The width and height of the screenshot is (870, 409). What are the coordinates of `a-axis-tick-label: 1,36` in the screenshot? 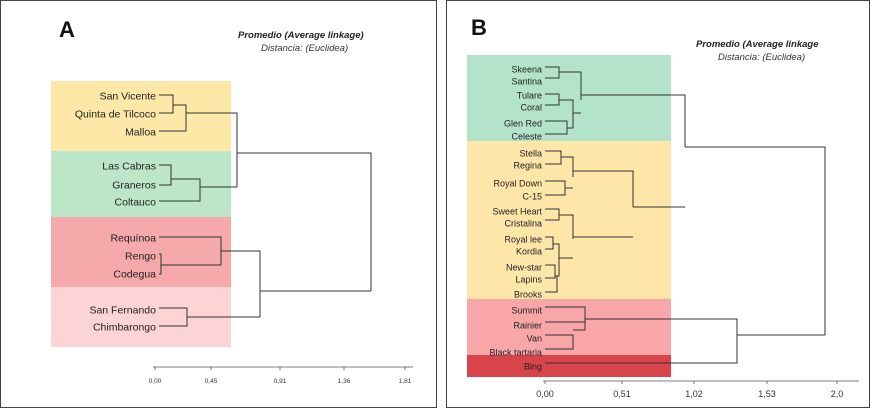 It's located at (344, 381).